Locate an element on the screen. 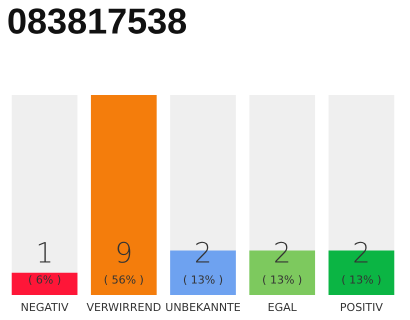  chart-title: 083817538 is located at coordinates (97, 21).